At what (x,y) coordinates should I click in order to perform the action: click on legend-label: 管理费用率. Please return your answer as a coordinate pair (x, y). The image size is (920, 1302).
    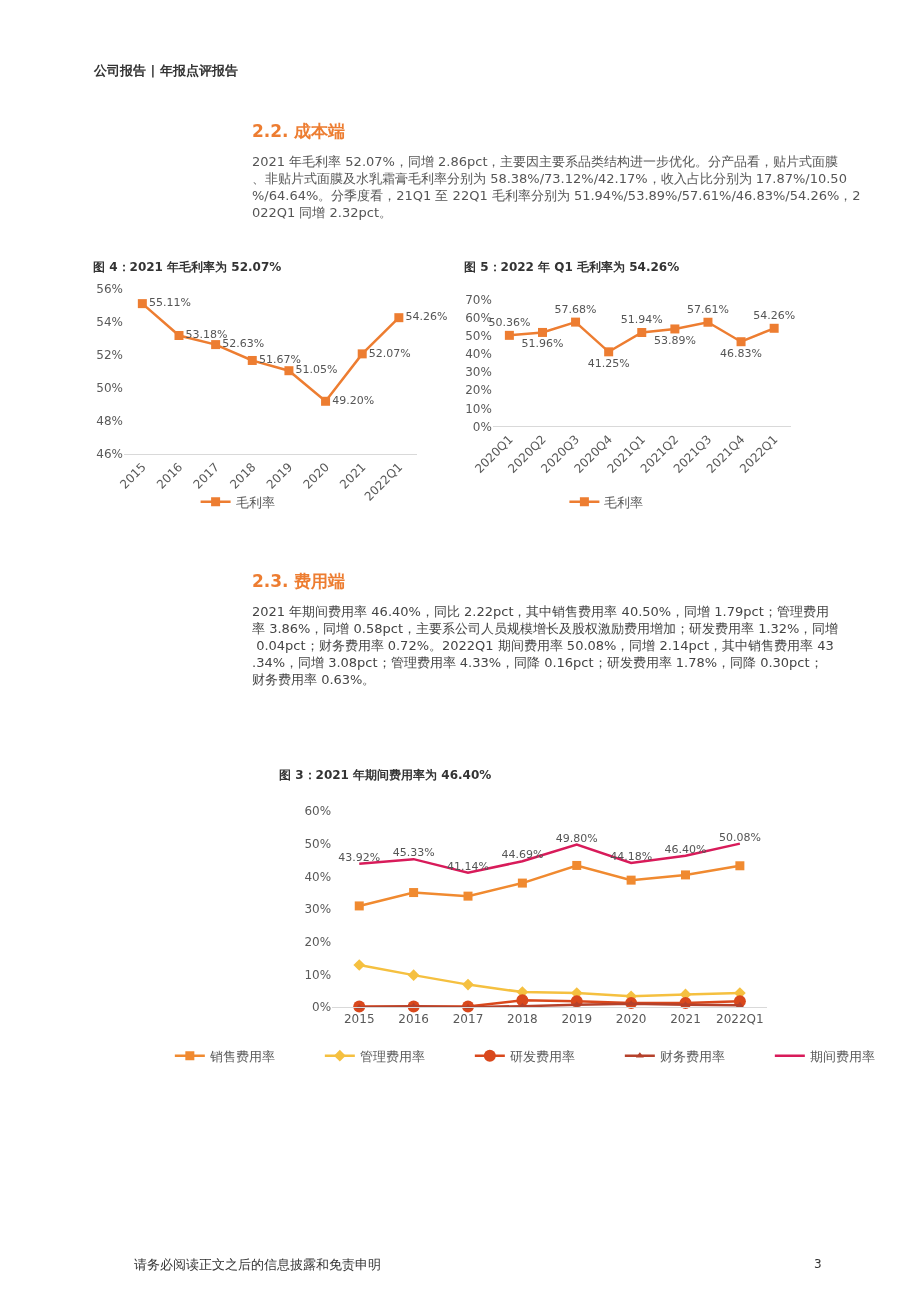
    Looking at the image, I should click on (392, 1056).